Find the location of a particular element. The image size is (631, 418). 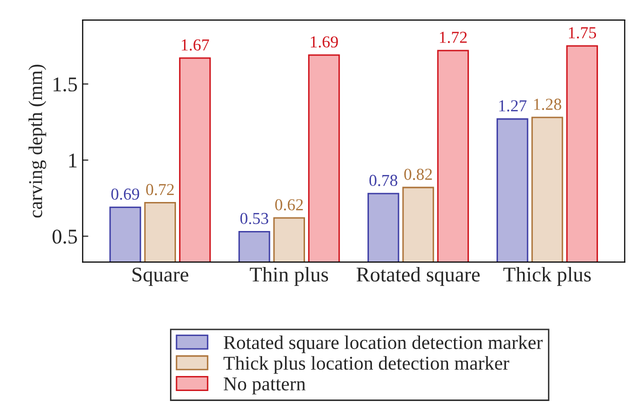

y-axis-title: carving depth (mm) is located at coordinates (37, 141).